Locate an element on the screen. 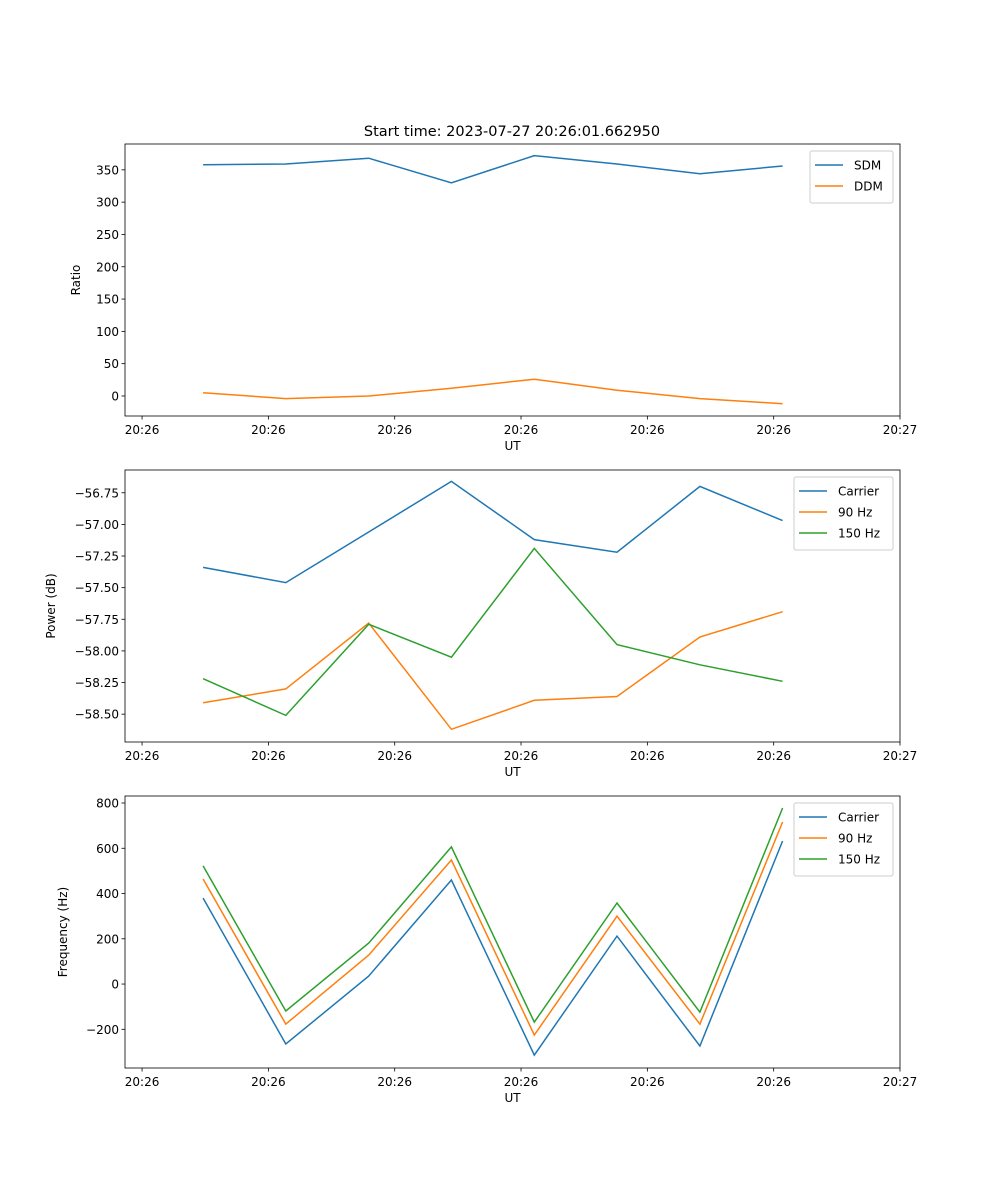  y-tick-label: −57.25 is located at coordinates (97, 557).